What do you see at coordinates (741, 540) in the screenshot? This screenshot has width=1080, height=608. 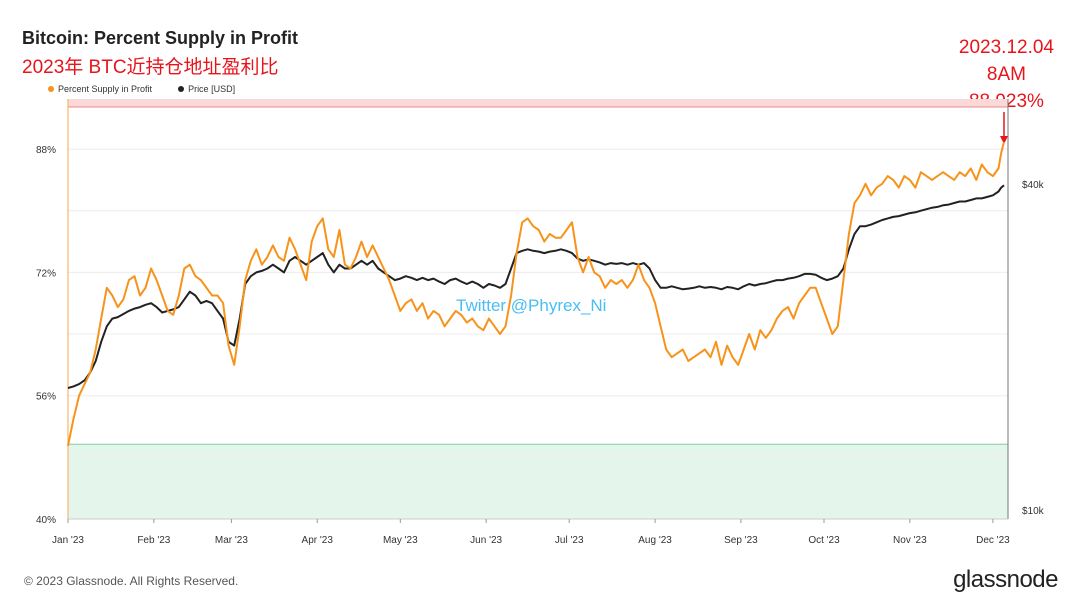 I see `x-tick-label: Sep '23` at bounding box center [741, 540].